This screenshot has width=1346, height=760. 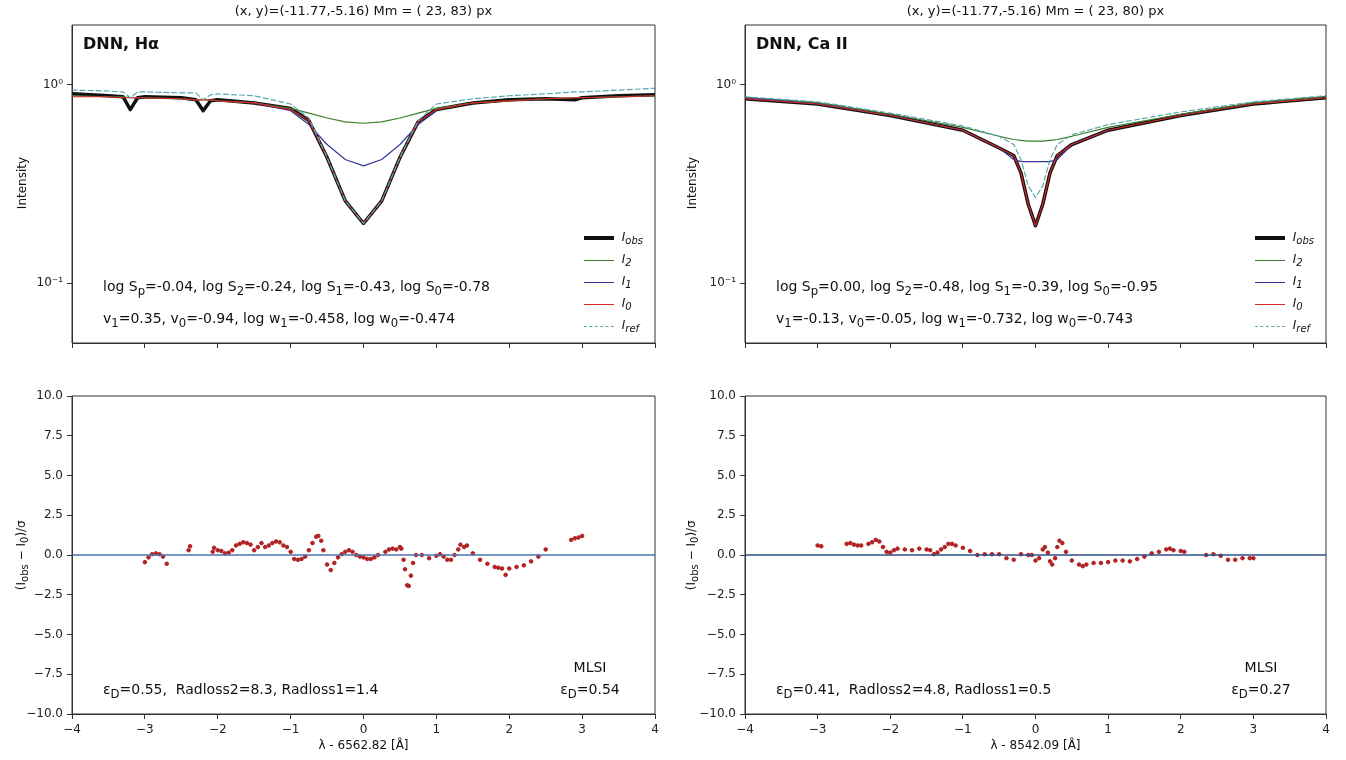 I want to click on annotation: DNN, Ca II, so click(x=802, y=43).